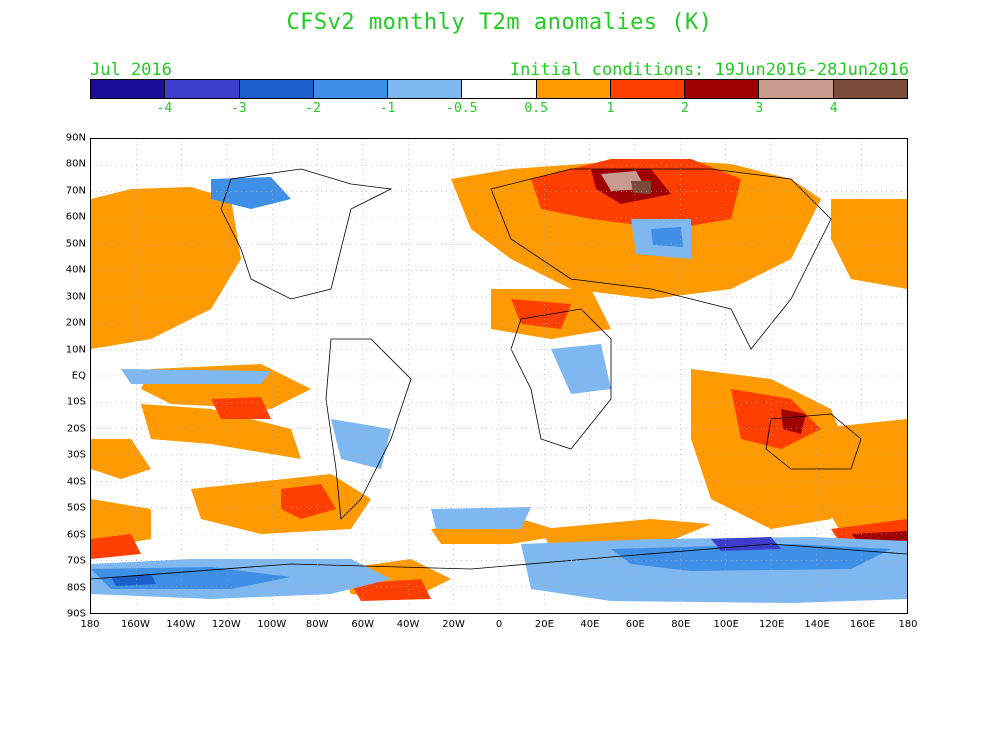  I want to click on latitude-tick-label: EQ, so click(78, 376).